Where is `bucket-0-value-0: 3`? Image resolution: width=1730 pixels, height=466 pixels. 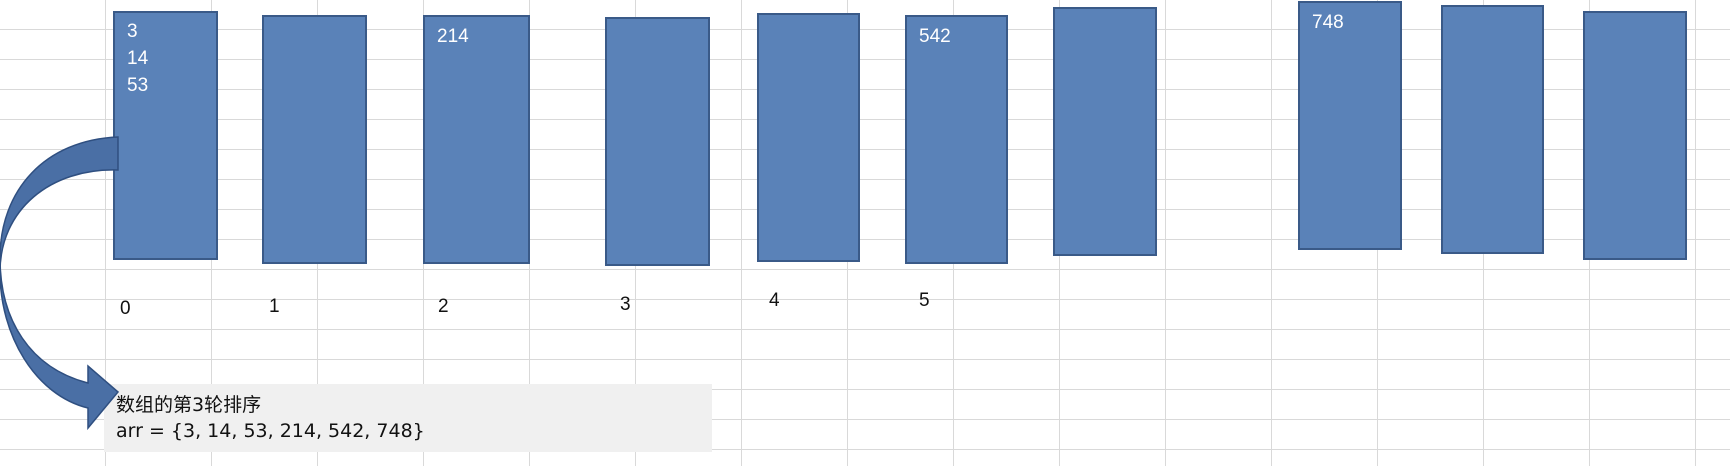 bucket-0-value-0: 3 is located at coordinates (132, 31).